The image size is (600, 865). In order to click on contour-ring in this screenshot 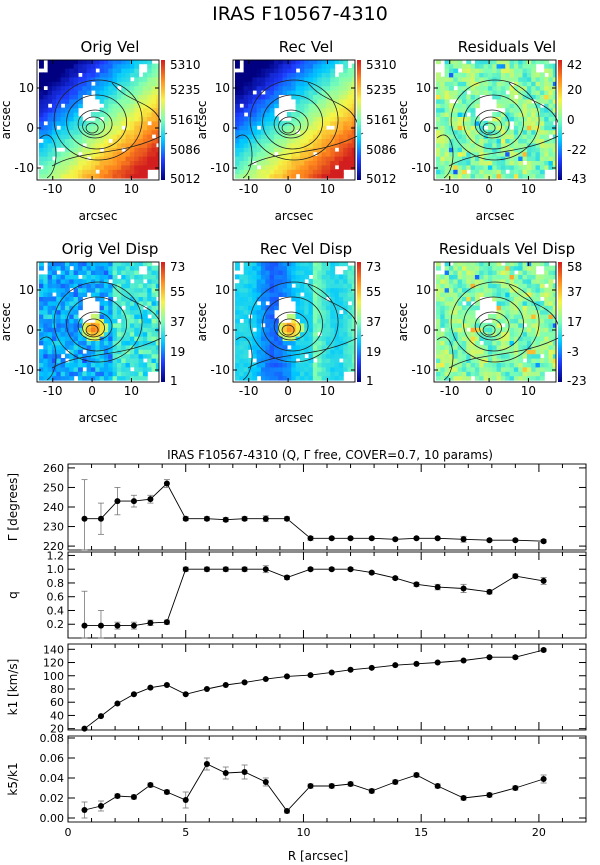, I will do `click(490, 328)`.